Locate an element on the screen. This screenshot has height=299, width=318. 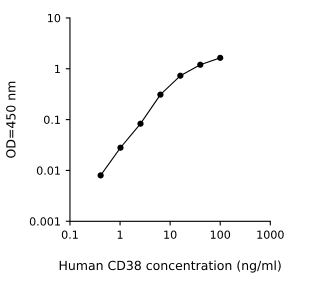
y-tick-label: 1 is located at coordinates (57, 68).